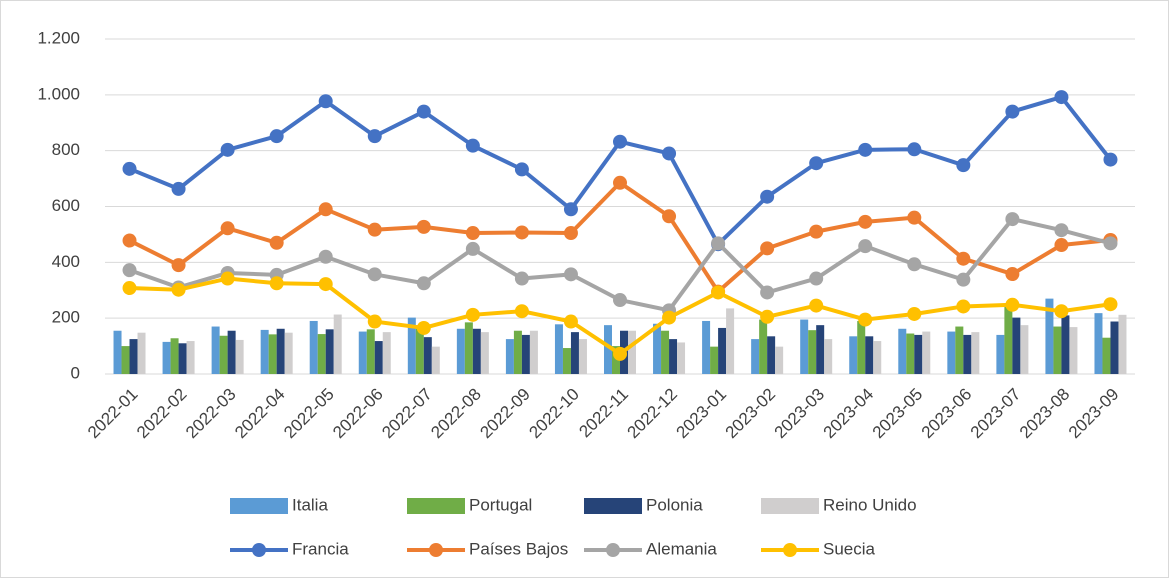 The width and height of the screenshot is (1169, 578). Describe the element at coordinates (75, 372) in the screenshot. I see `y-tick-label: 0` at that location.